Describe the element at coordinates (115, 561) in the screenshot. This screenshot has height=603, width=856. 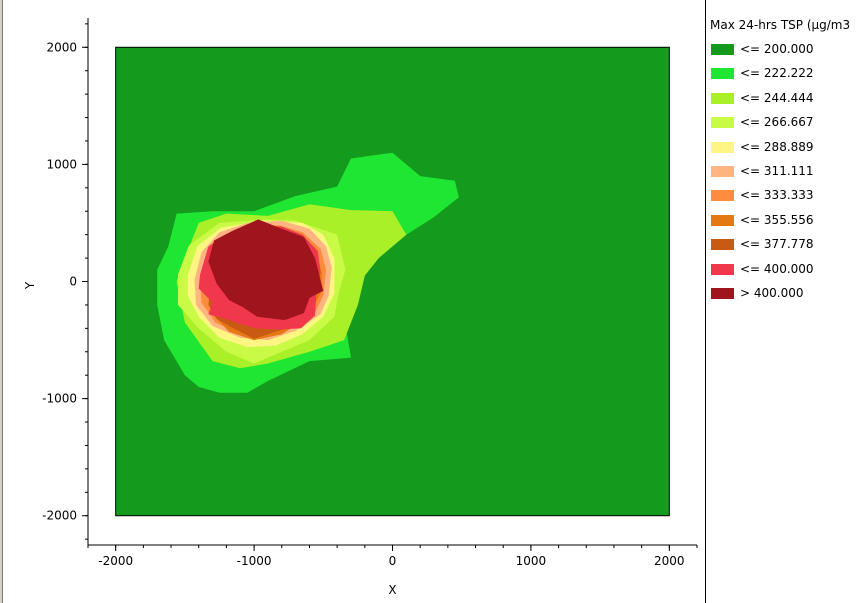
I see `x-tick-label: -2000` at that location.